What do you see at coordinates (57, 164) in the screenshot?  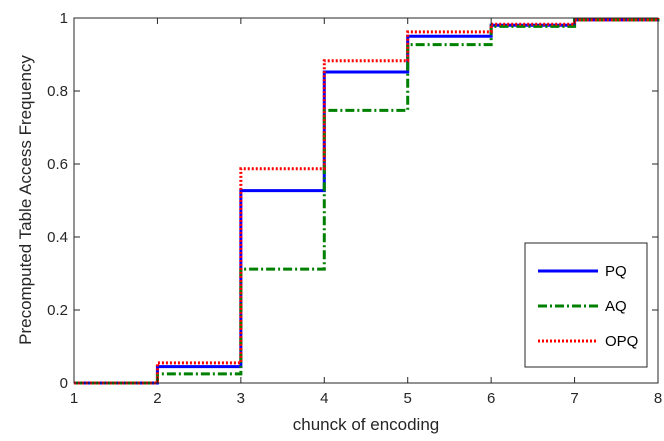 I see `y-tick-label: 0.6` at bounding box center [57, 164].